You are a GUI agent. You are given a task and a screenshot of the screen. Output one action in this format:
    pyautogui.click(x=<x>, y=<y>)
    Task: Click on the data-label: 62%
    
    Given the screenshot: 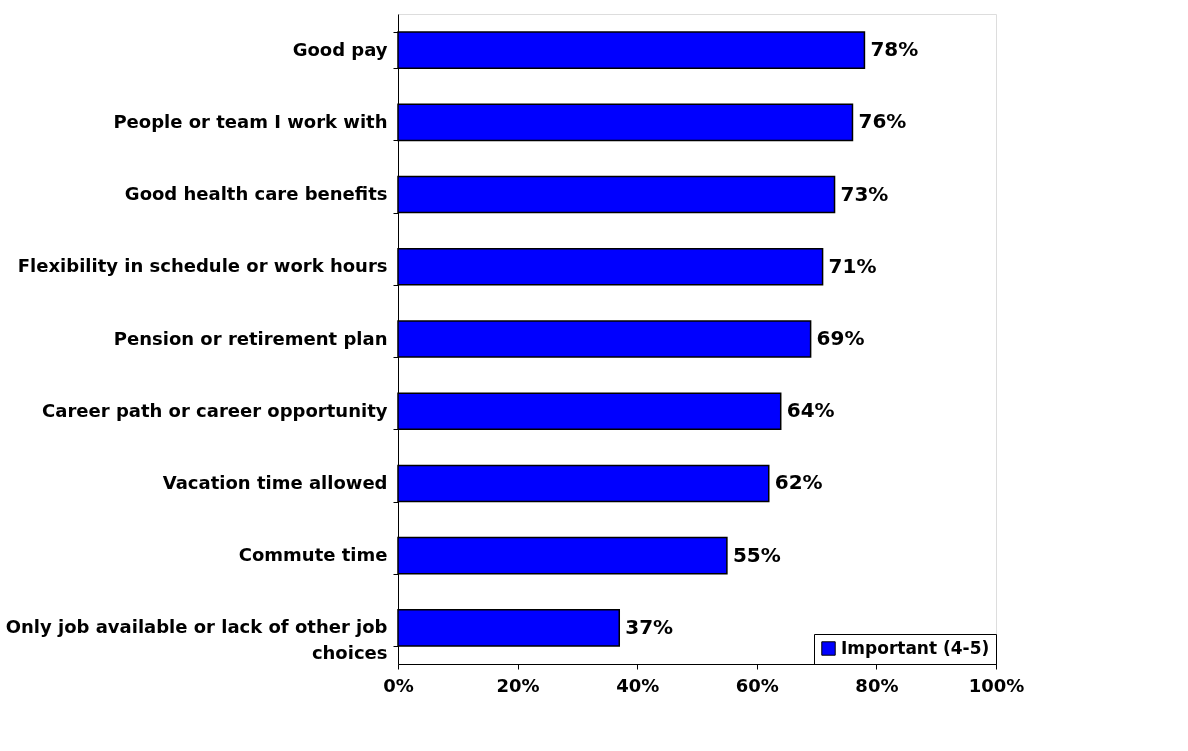 What is the action you would take?
    pyautogui.click(x=798, y=482)
    